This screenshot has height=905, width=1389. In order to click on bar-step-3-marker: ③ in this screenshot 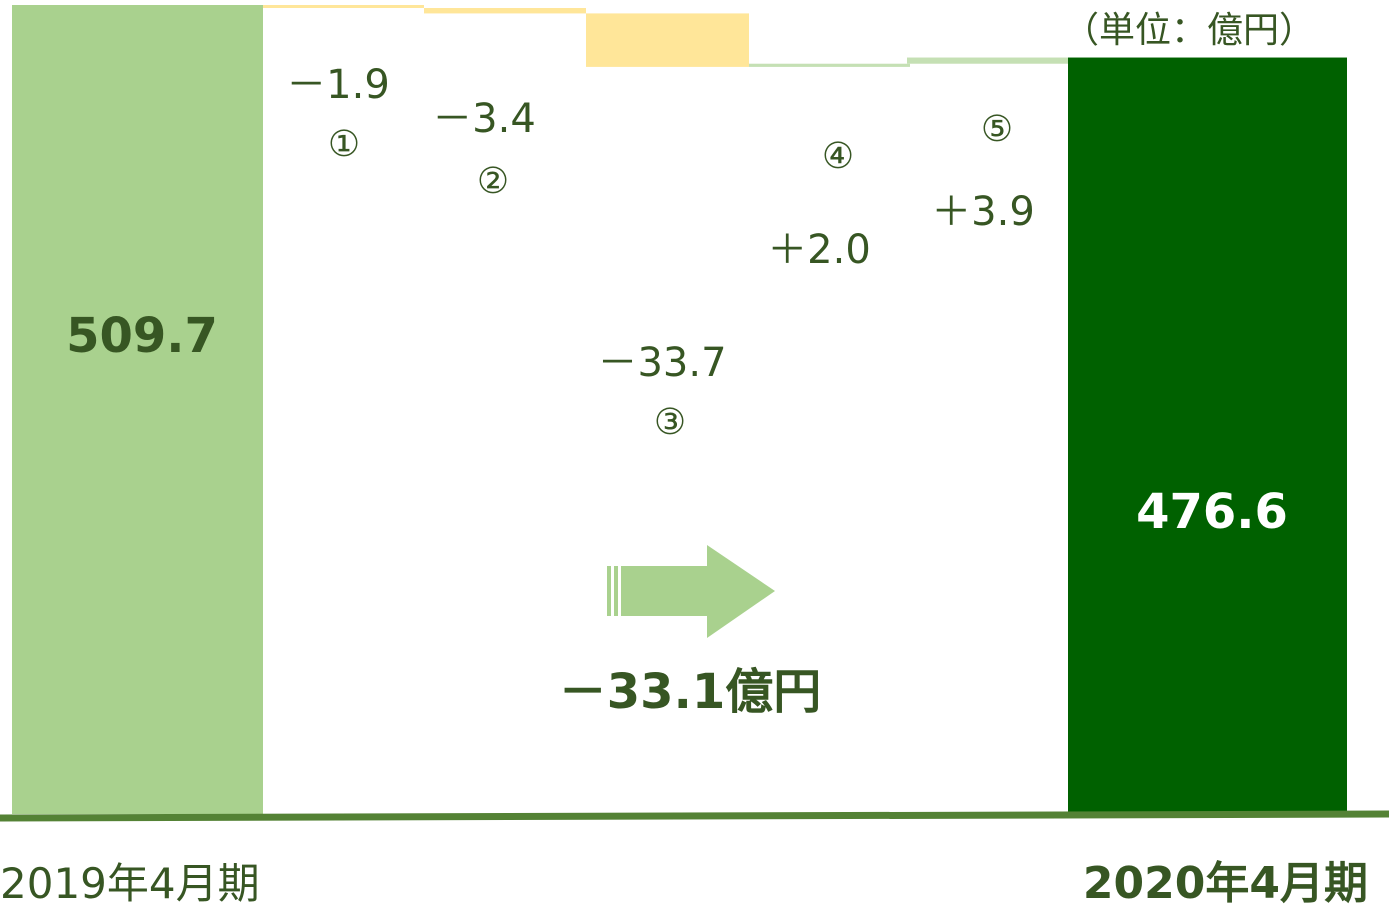, I will do `click(670, 422)`.